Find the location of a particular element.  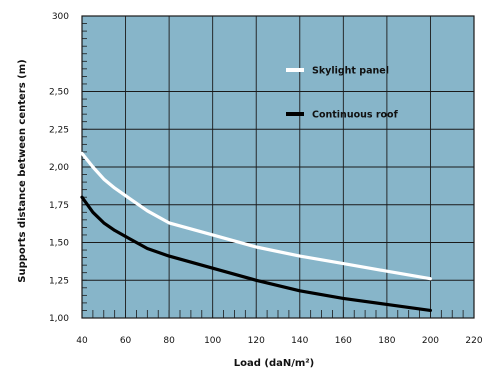

y-tick-label: 2,00 is located at coordinates (59, 168).